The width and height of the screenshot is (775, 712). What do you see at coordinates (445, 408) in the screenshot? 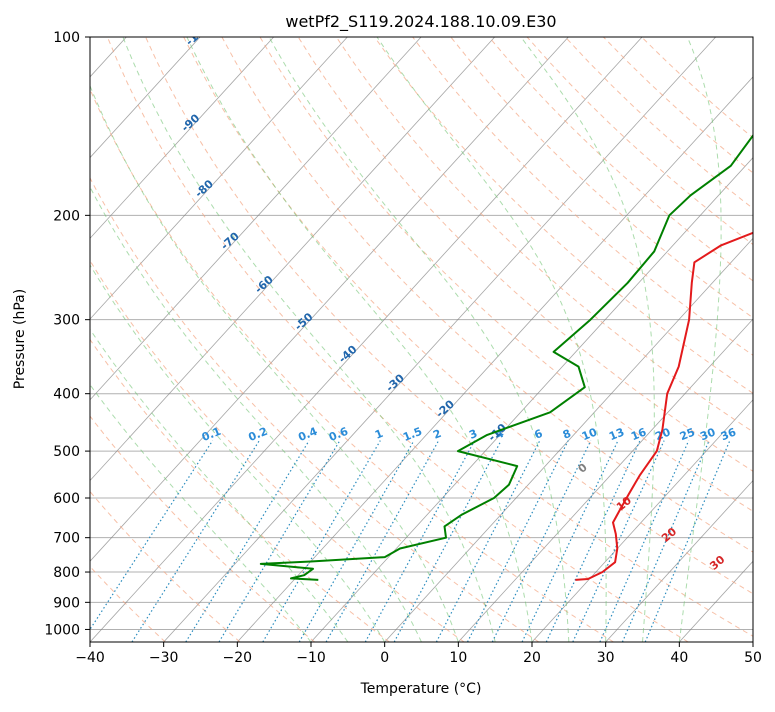
I see `dry-adiabat-label: -20` at bounding box center [445, 408].